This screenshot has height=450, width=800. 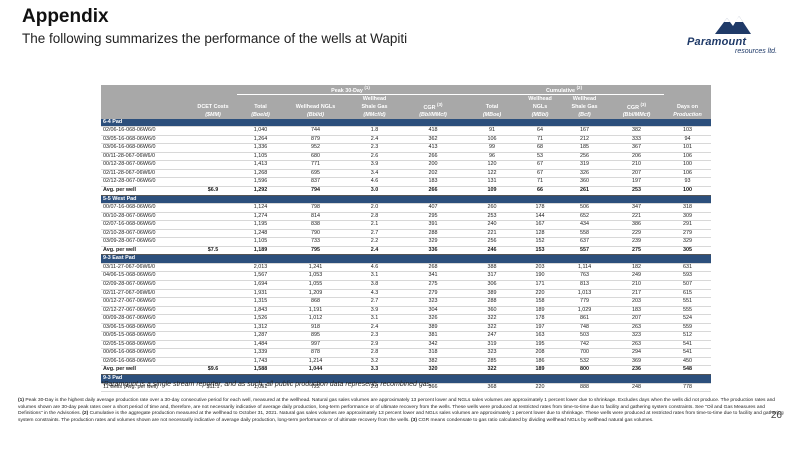 What do you see at coordinates (260, 157) in the screenshot?
I see `table-cell: 1,105` at bounding box center [260, 157].